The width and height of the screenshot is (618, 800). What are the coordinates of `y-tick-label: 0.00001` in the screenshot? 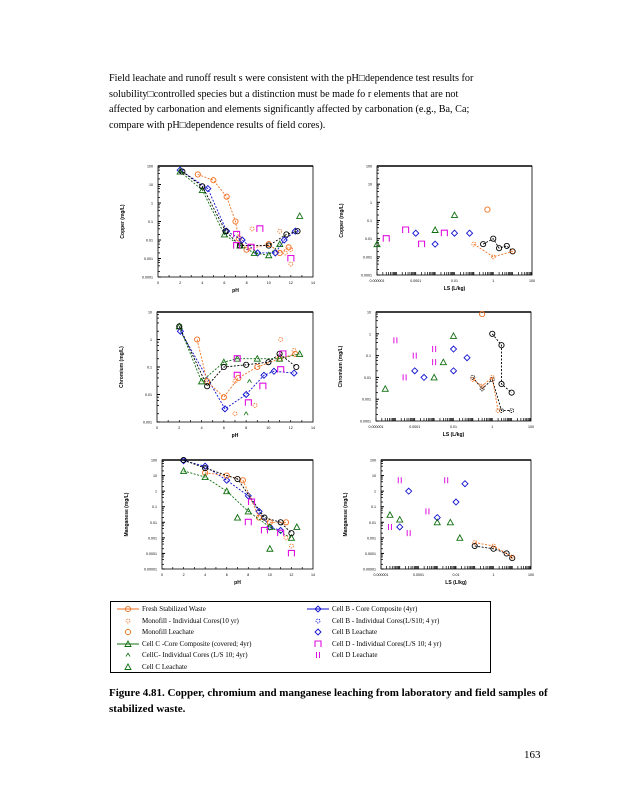 It's located at (150, 570).